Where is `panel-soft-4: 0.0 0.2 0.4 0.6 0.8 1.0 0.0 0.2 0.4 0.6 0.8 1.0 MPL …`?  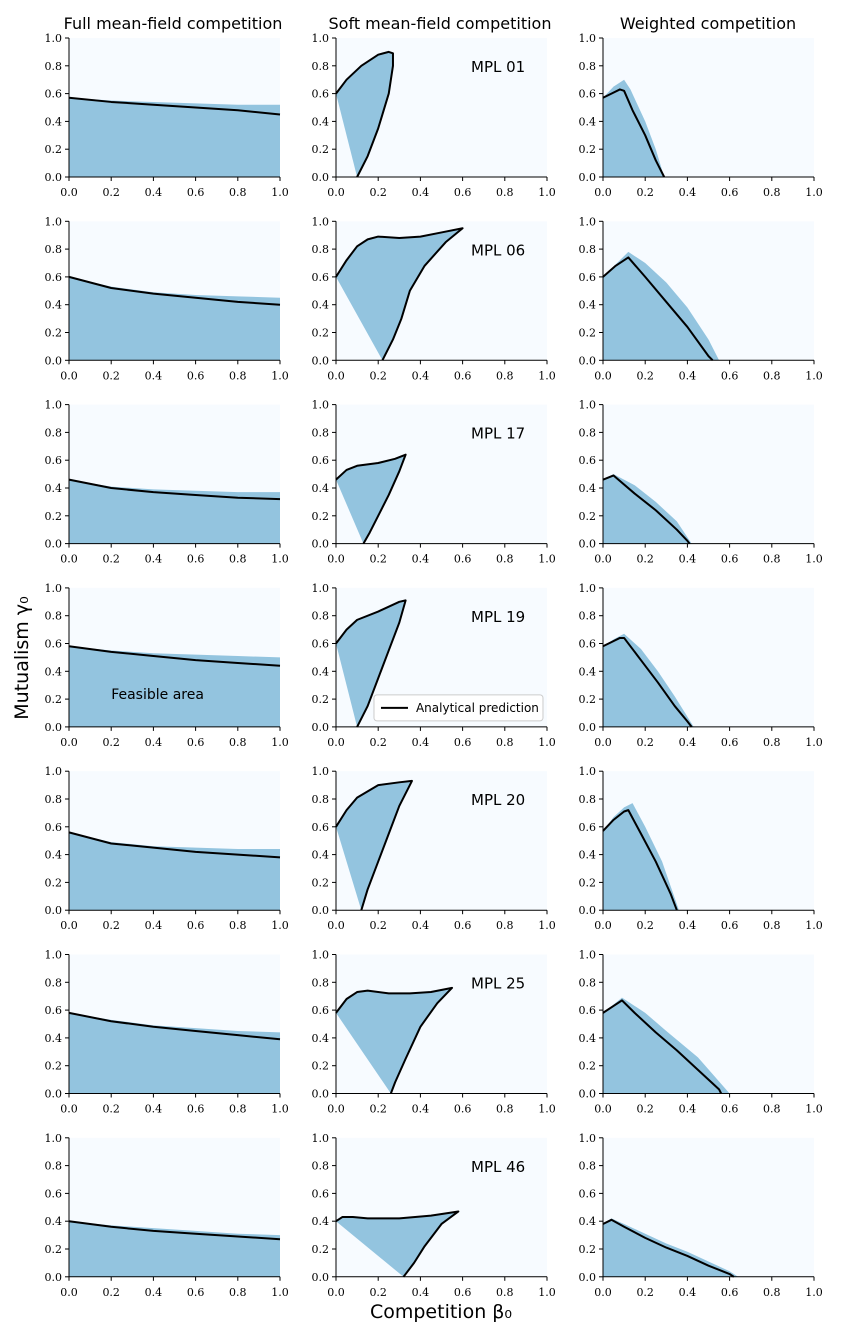 panel-soft-4: 0.0 0.2 0.4 0.6 0.8 1.0 0.0 0.2 0.4 0.6 0.8 1.0 MPL … is located at coordinates (434, 665).